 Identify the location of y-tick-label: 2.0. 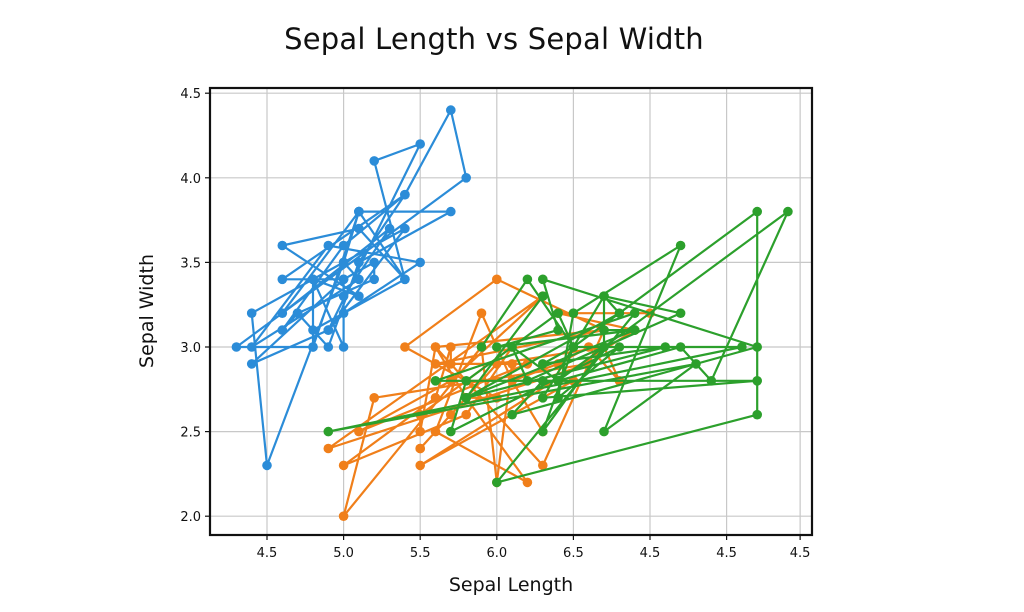
(190, 517).